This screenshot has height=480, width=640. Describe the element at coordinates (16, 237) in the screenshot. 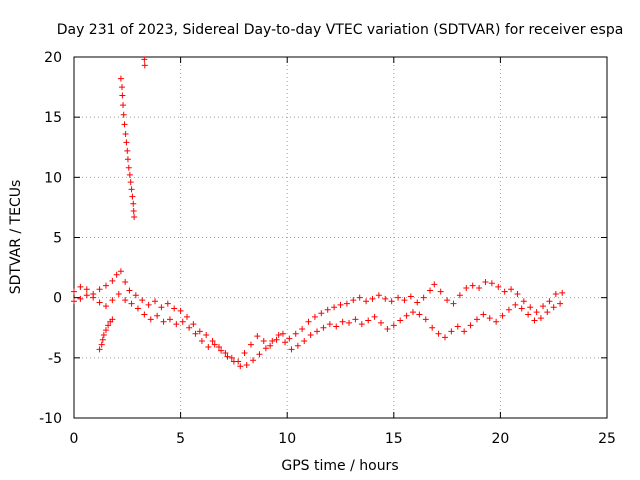

I see `y-axis-label: SDTVAR / TECUs` at that location.